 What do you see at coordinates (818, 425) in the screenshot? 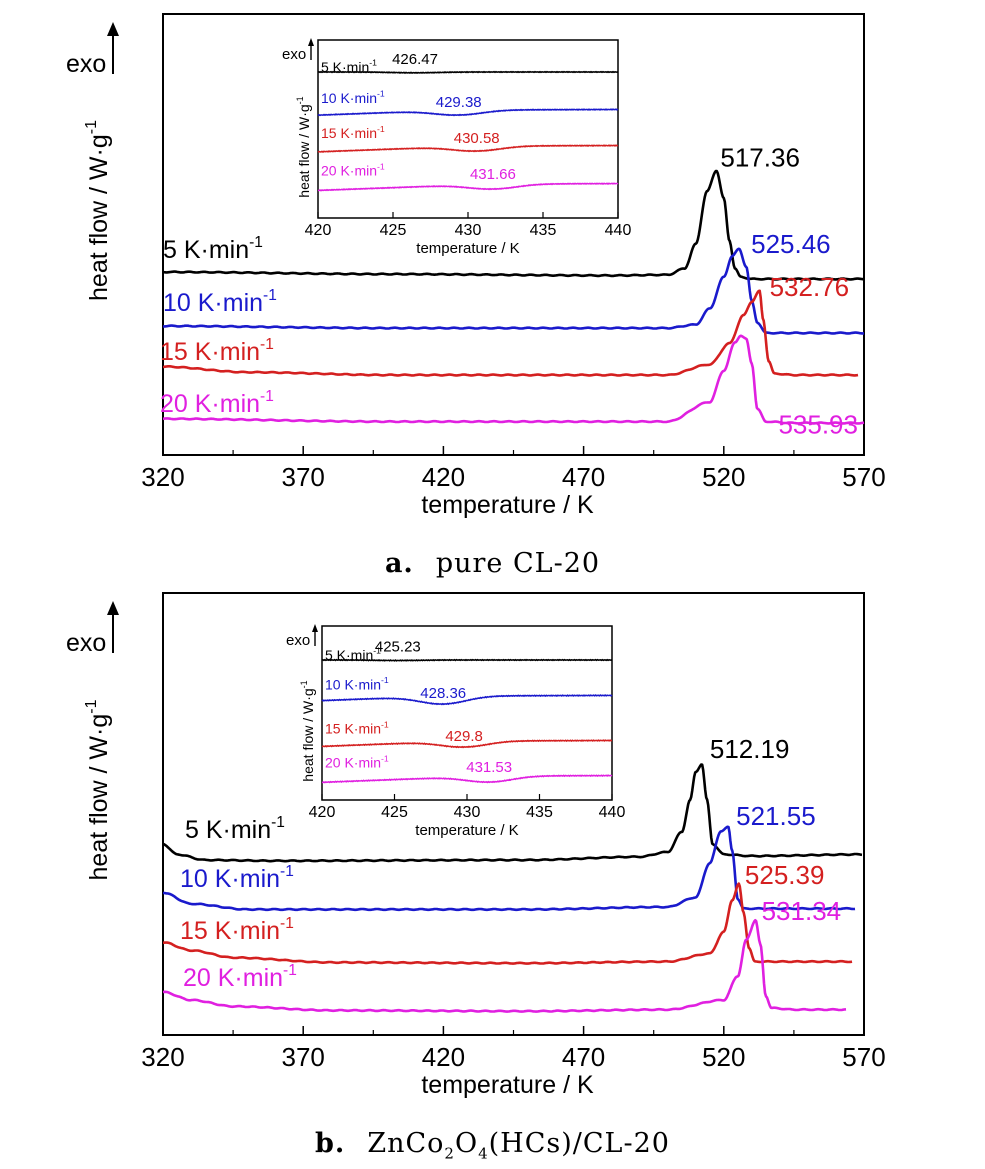
I see `peak-label-4: 535.93` at bounding box center [818, 425].